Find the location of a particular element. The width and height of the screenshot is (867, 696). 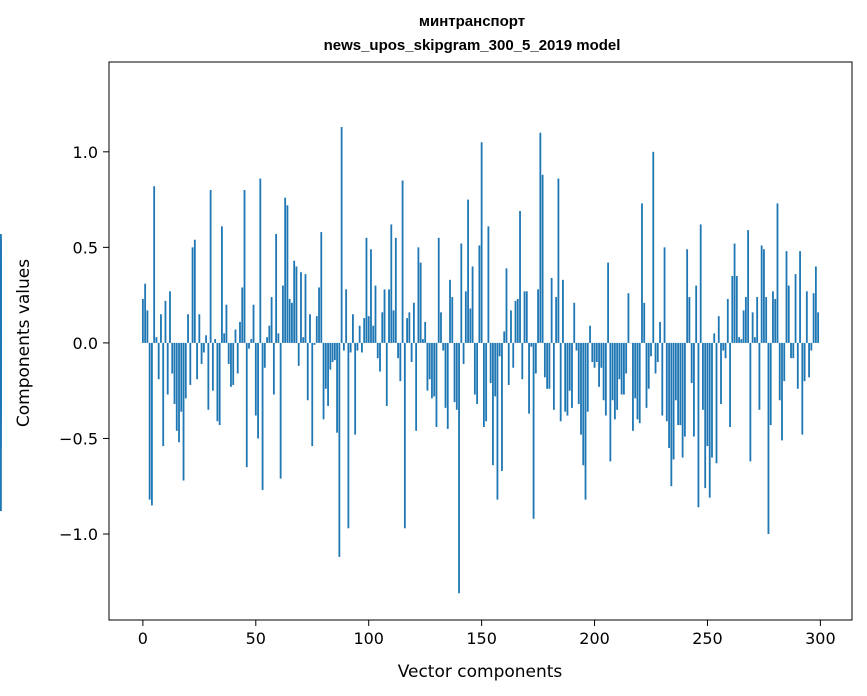

y-tick-label: 0.0 is located at coordinates (85, 343).